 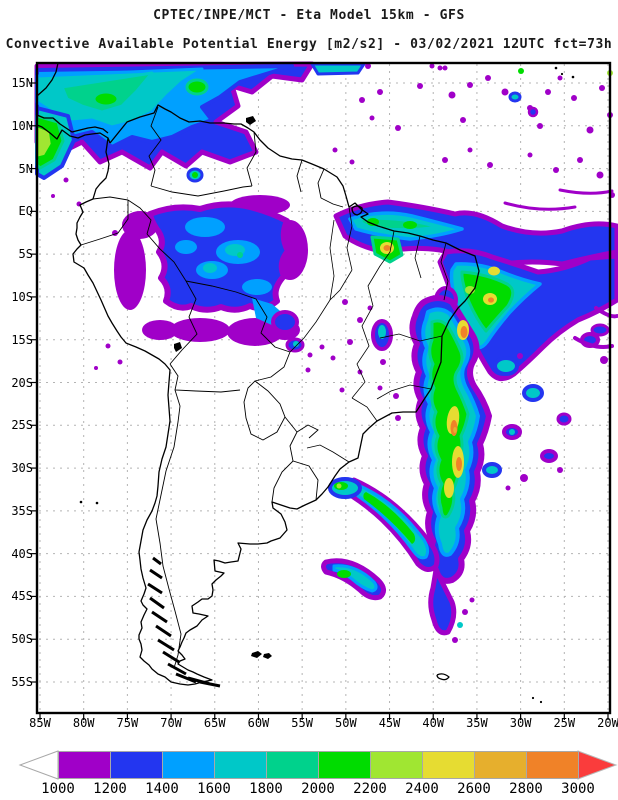 What do you see at coordinates (22, 596) in the screenshot?
I see `lat-label: 45S` at bounding box center [22, 596].